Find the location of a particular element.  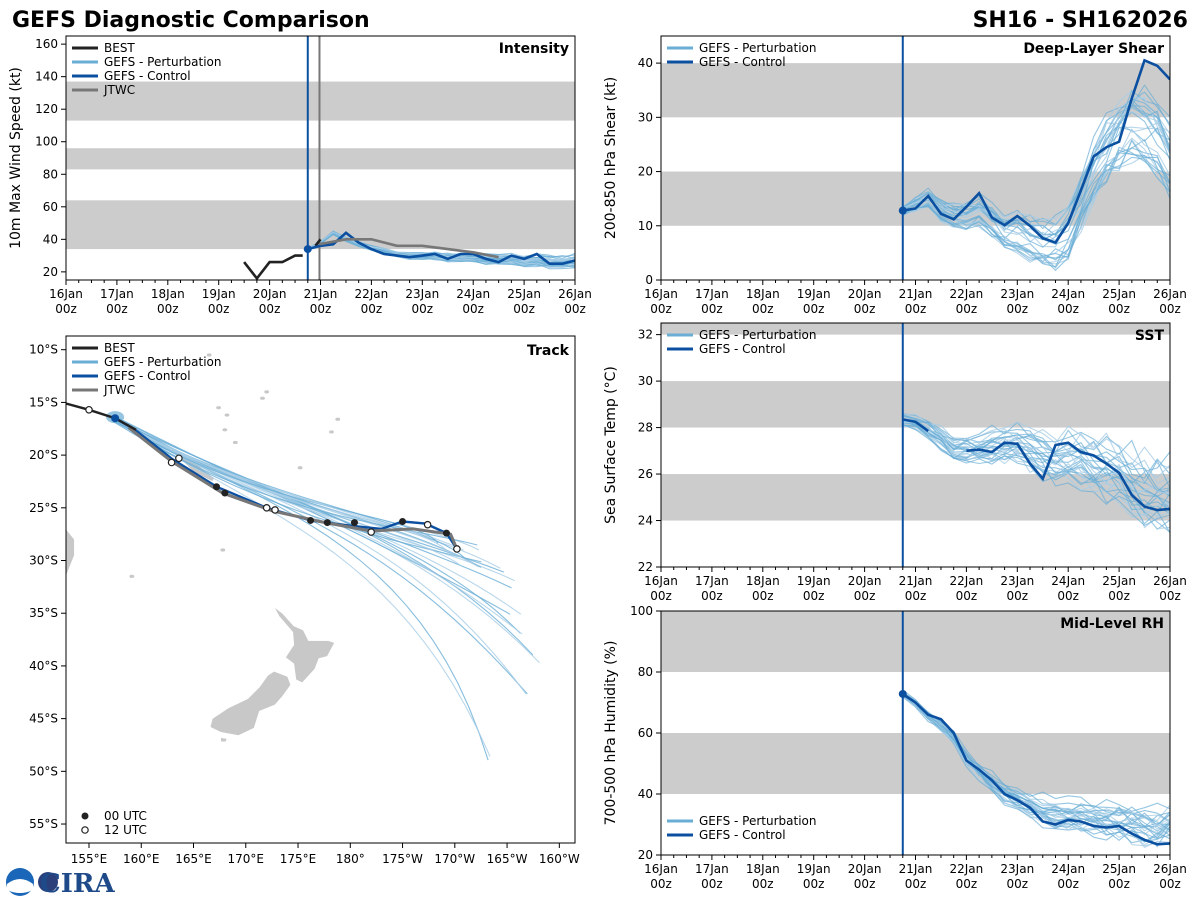

sst-y-tick-label: 30 is located at coordinates (645, 381).